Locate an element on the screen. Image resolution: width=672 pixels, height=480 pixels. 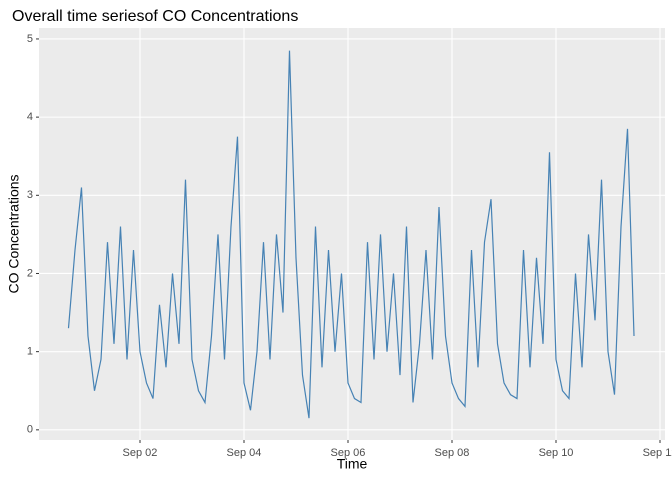
x-tick-label: Sep 06 is located at coordinates (348, 453).